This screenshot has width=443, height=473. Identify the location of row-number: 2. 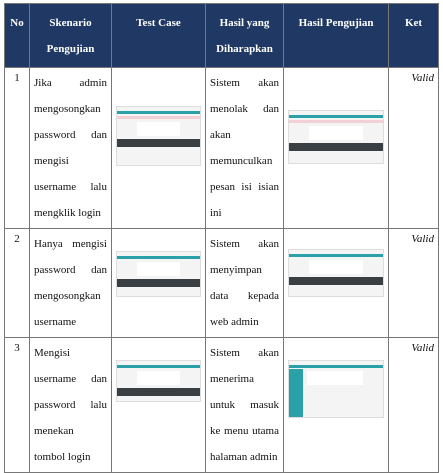
(17, 283).